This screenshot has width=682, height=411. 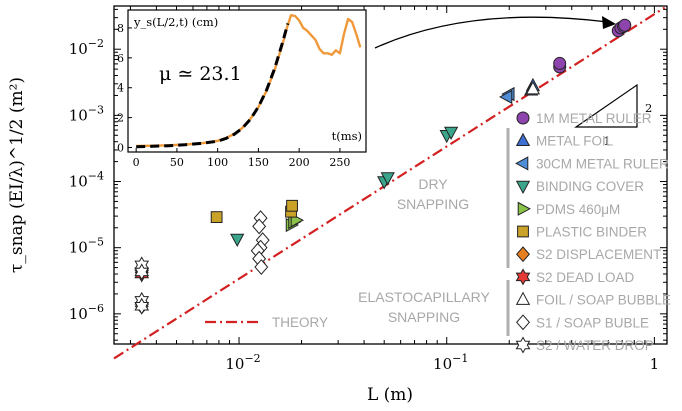 What do you see at coordinates (603, 300) in the screenshot?
I see `legend-label: FOIL / SOAP BUBBLE` at bounding box center [603, 300].